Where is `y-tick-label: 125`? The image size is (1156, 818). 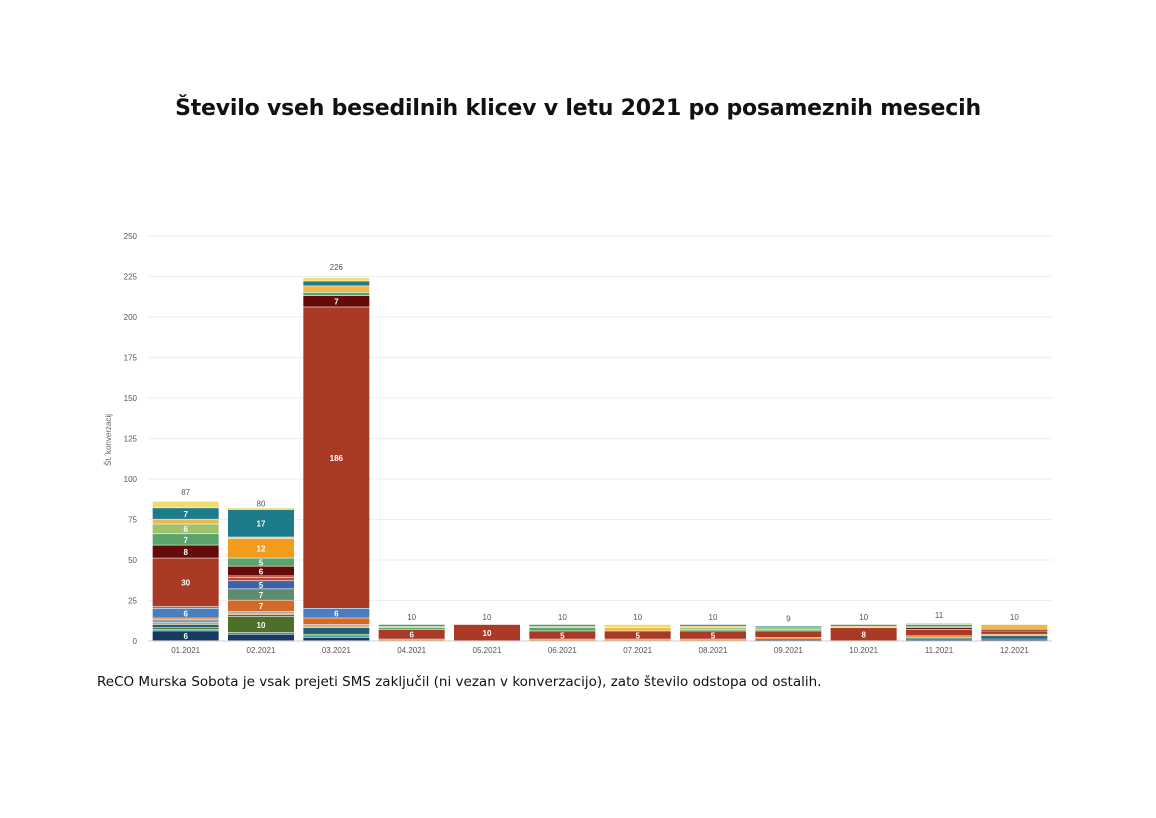
y-tick-label: 125 is located at coordinates (131, 439).